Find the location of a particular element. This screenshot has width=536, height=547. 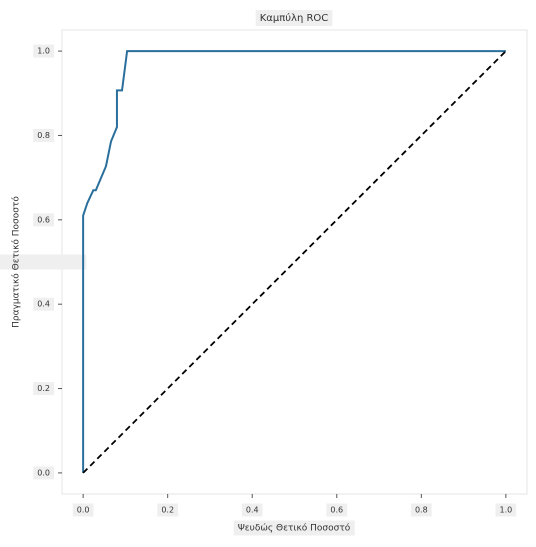

y-tick-label: 0.6 is located at coordinates (43, 219).